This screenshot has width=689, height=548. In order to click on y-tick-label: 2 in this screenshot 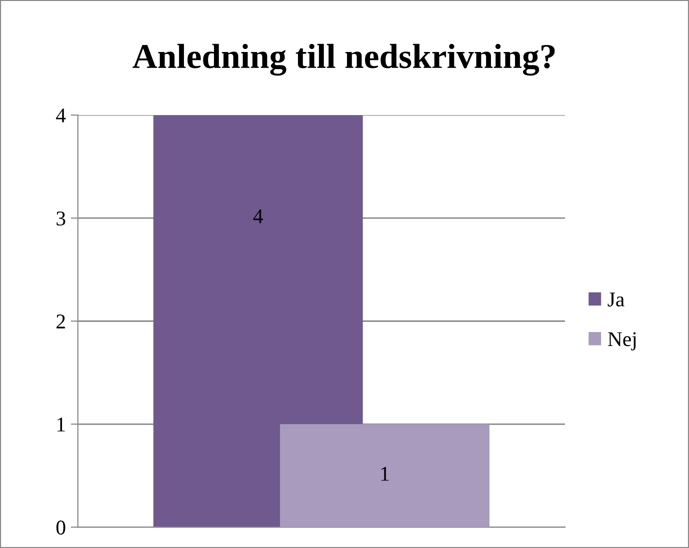, I will do `click(60, 321)`.